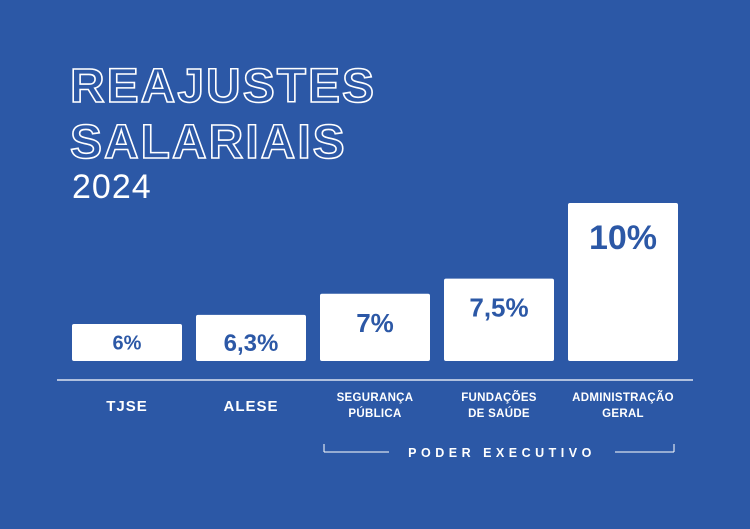 This screenshot has height=529, width=750. Describe the element at coordinates (222, 114) in the screenshot. I see `title-graphic: REAJUSTES SALARIAIS` at that location.